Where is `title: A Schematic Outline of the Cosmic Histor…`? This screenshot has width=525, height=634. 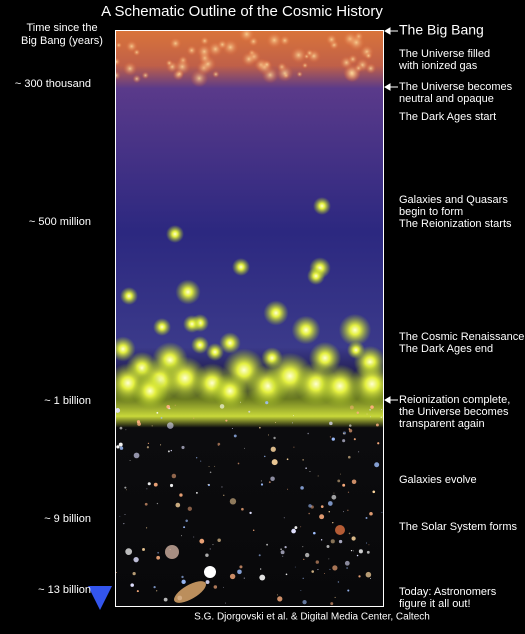 title: A Schematic Outline of the Cosmic Histor… is located at coordinates (242, 11).